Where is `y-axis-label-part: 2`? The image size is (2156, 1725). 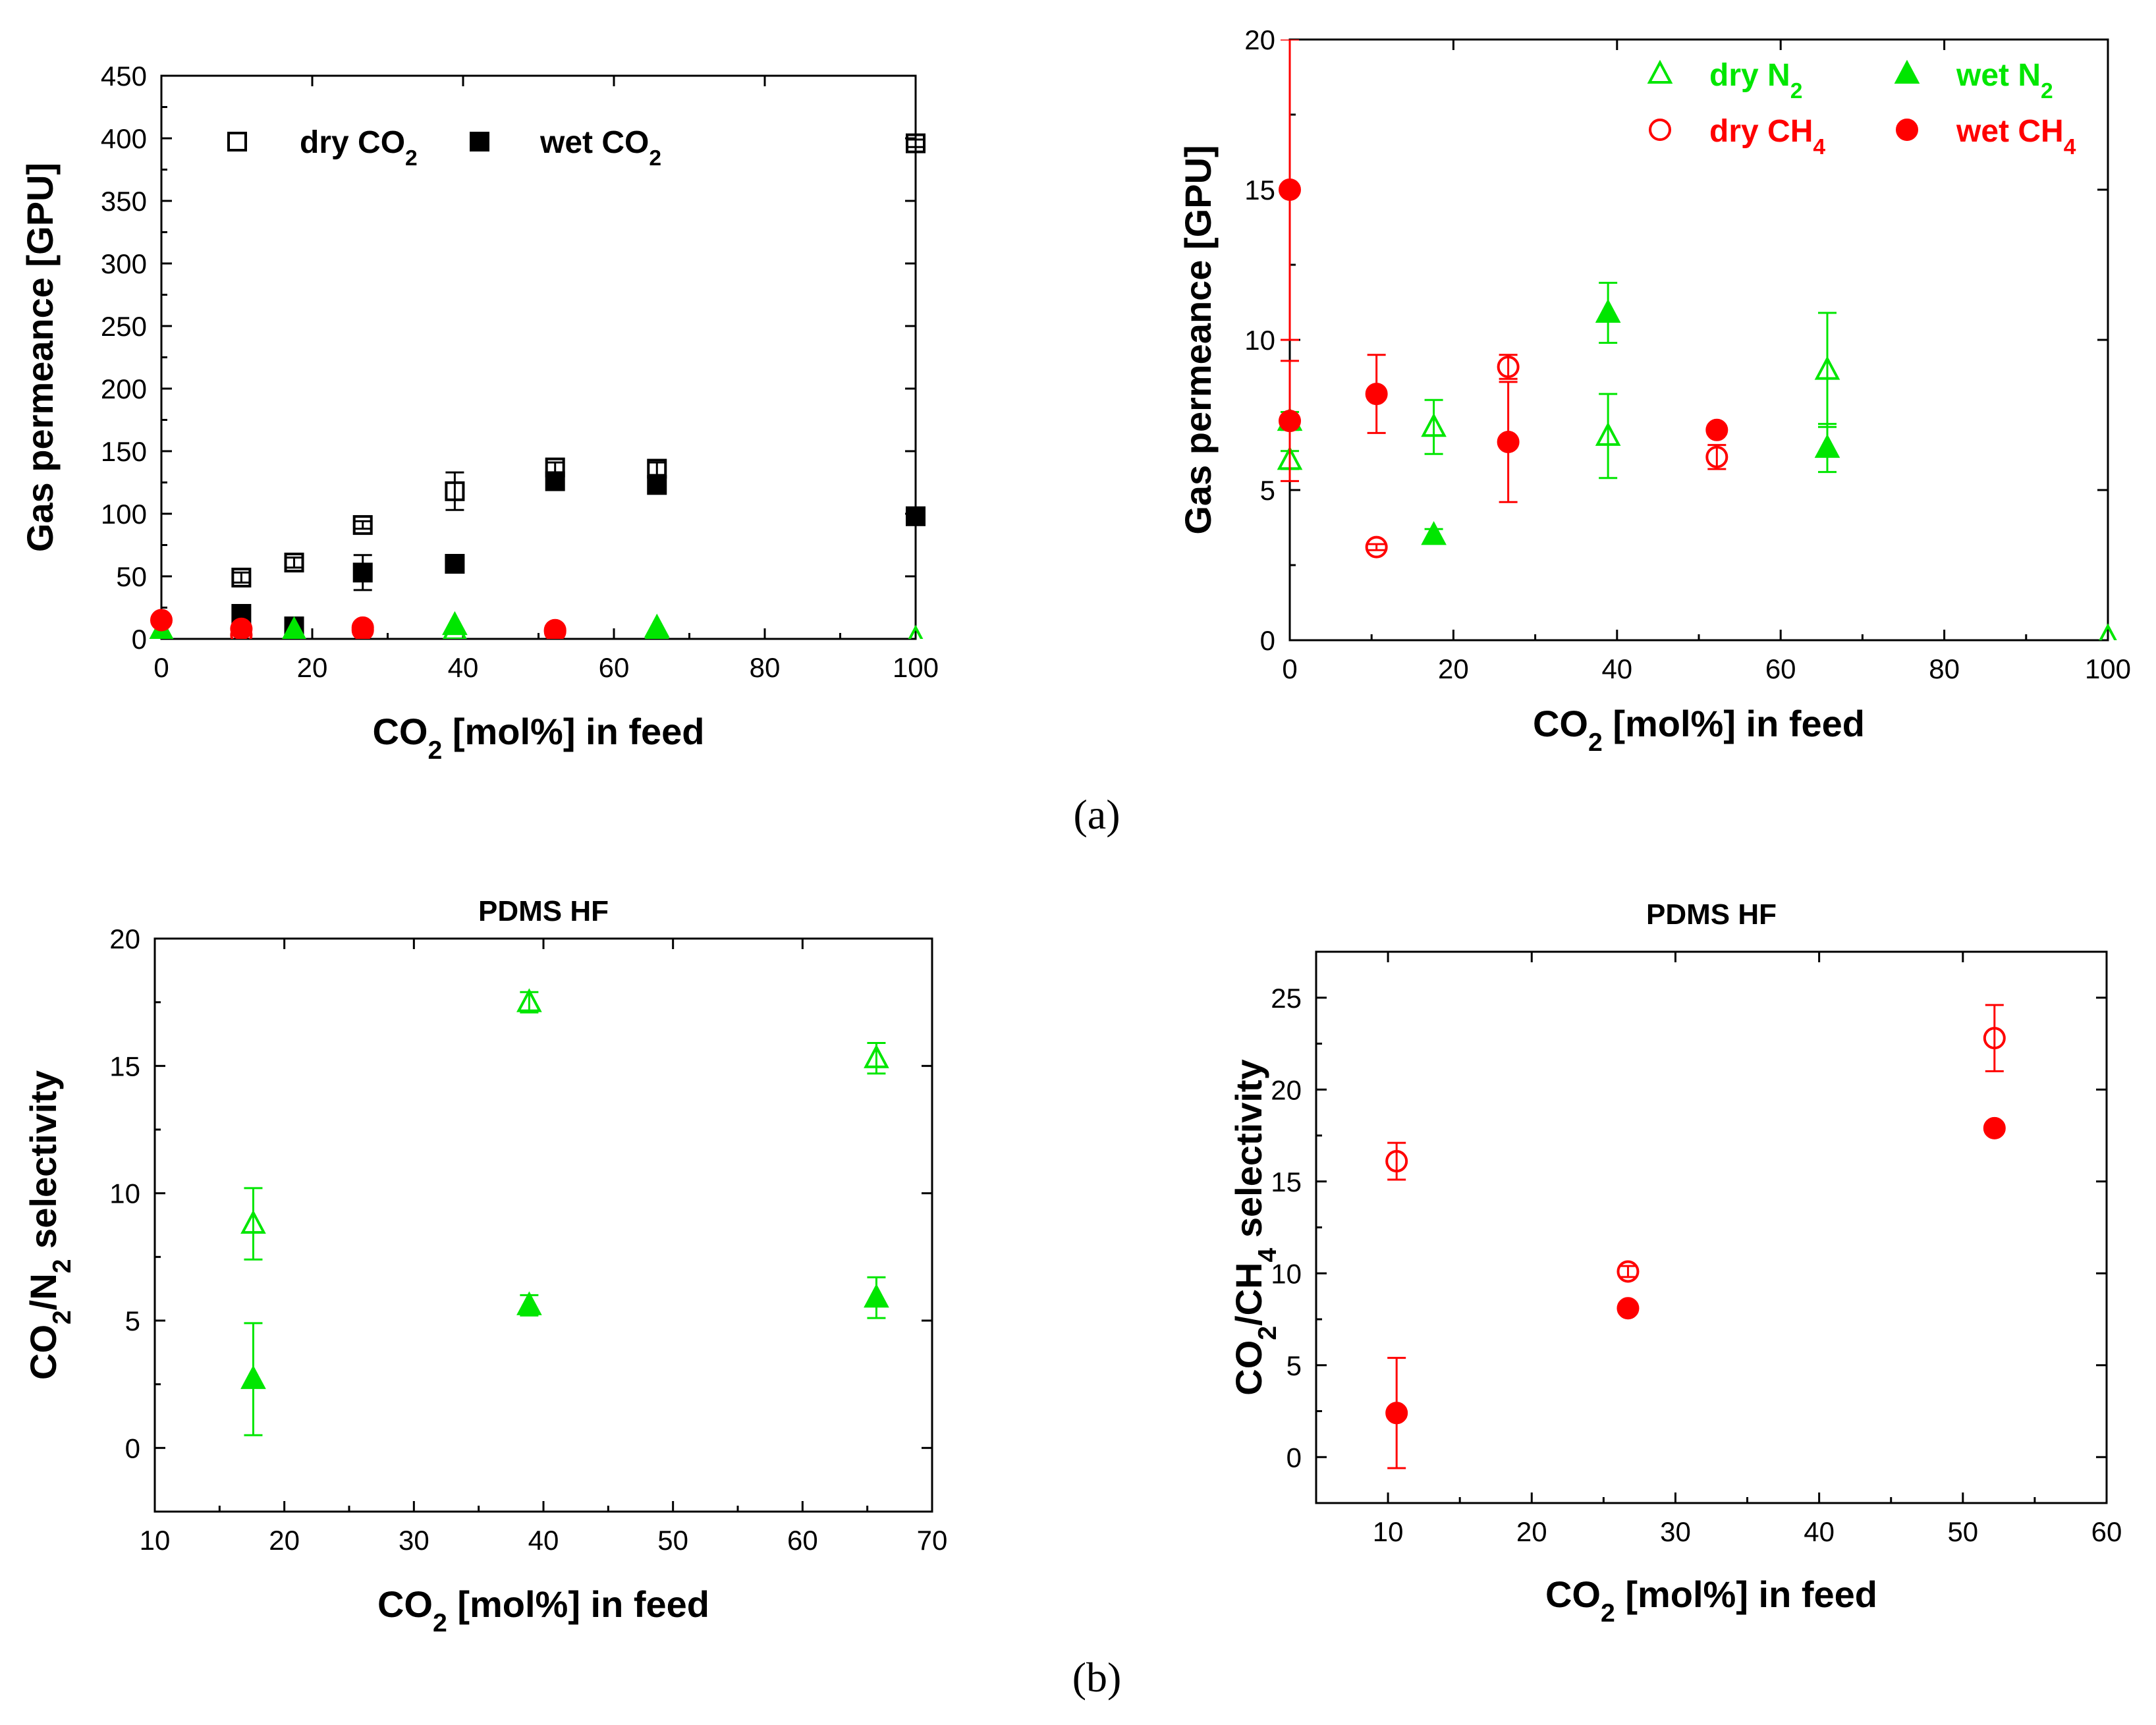 y-axis-label-part: 2 is located at coordinates (62, 1317).